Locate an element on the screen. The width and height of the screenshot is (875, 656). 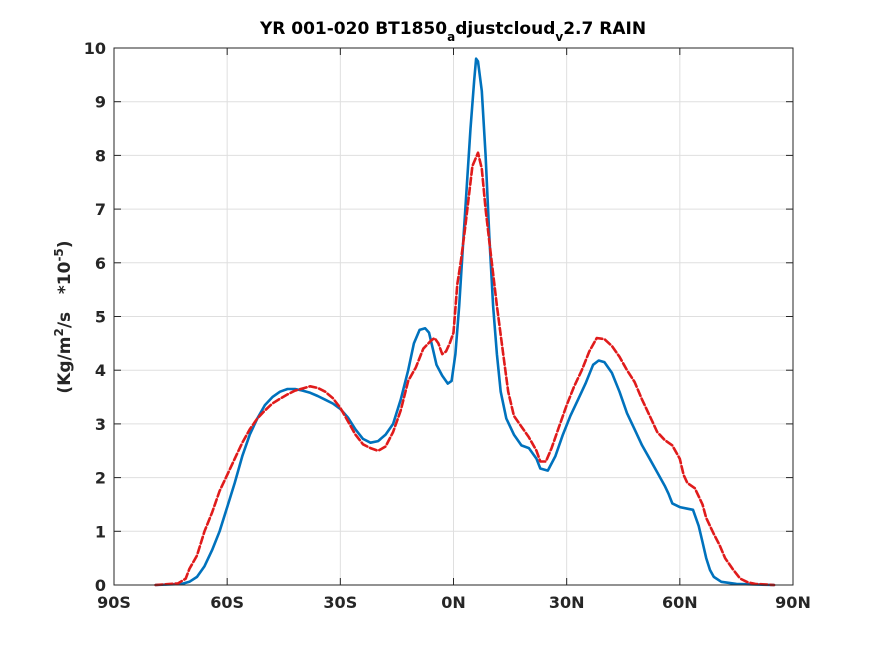
y-tick-label: 10 is located at coordinates (95, 48).